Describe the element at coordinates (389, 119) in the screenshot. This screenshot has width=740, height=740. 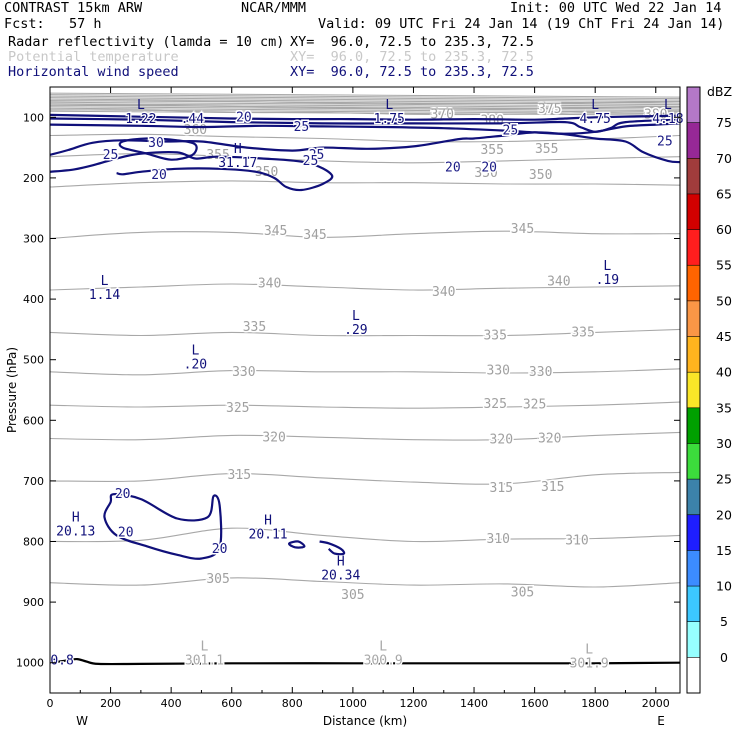
I see `extremum-value: 1.75` at that location.